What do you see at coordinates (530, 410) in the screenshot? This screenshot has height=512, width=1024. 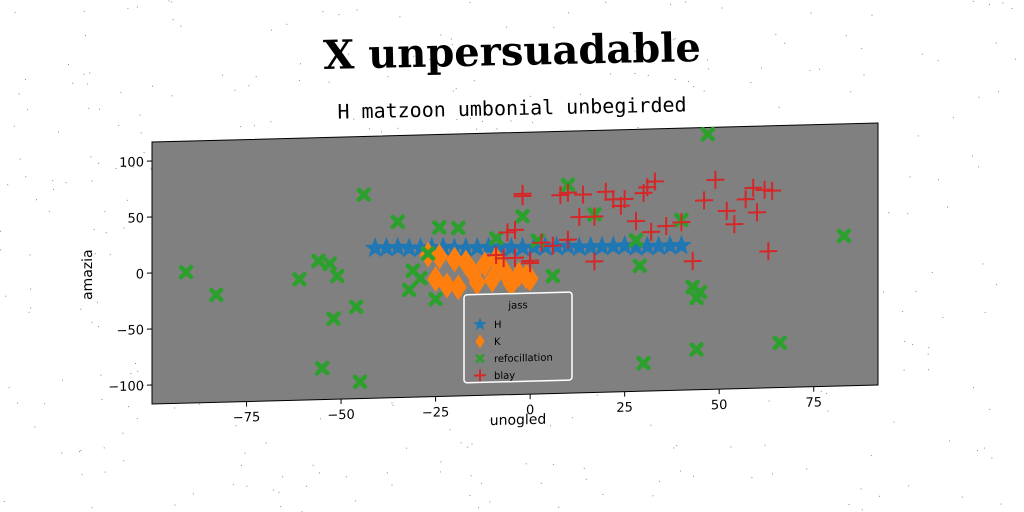 I see `x-tick-label: 0` at bounding box center [530, 410].